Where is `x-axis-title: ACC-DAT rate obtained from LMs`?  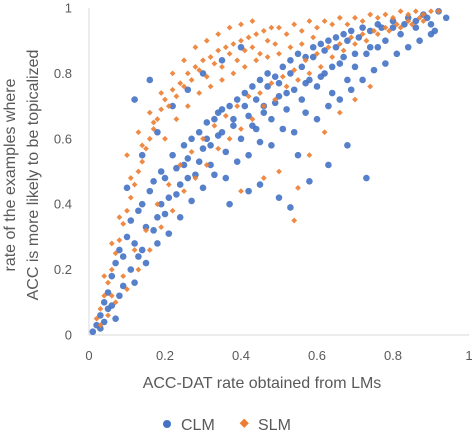
x-axis-title: ACC-DAT rate obtained from LMs is located at coordinates (262, 383).